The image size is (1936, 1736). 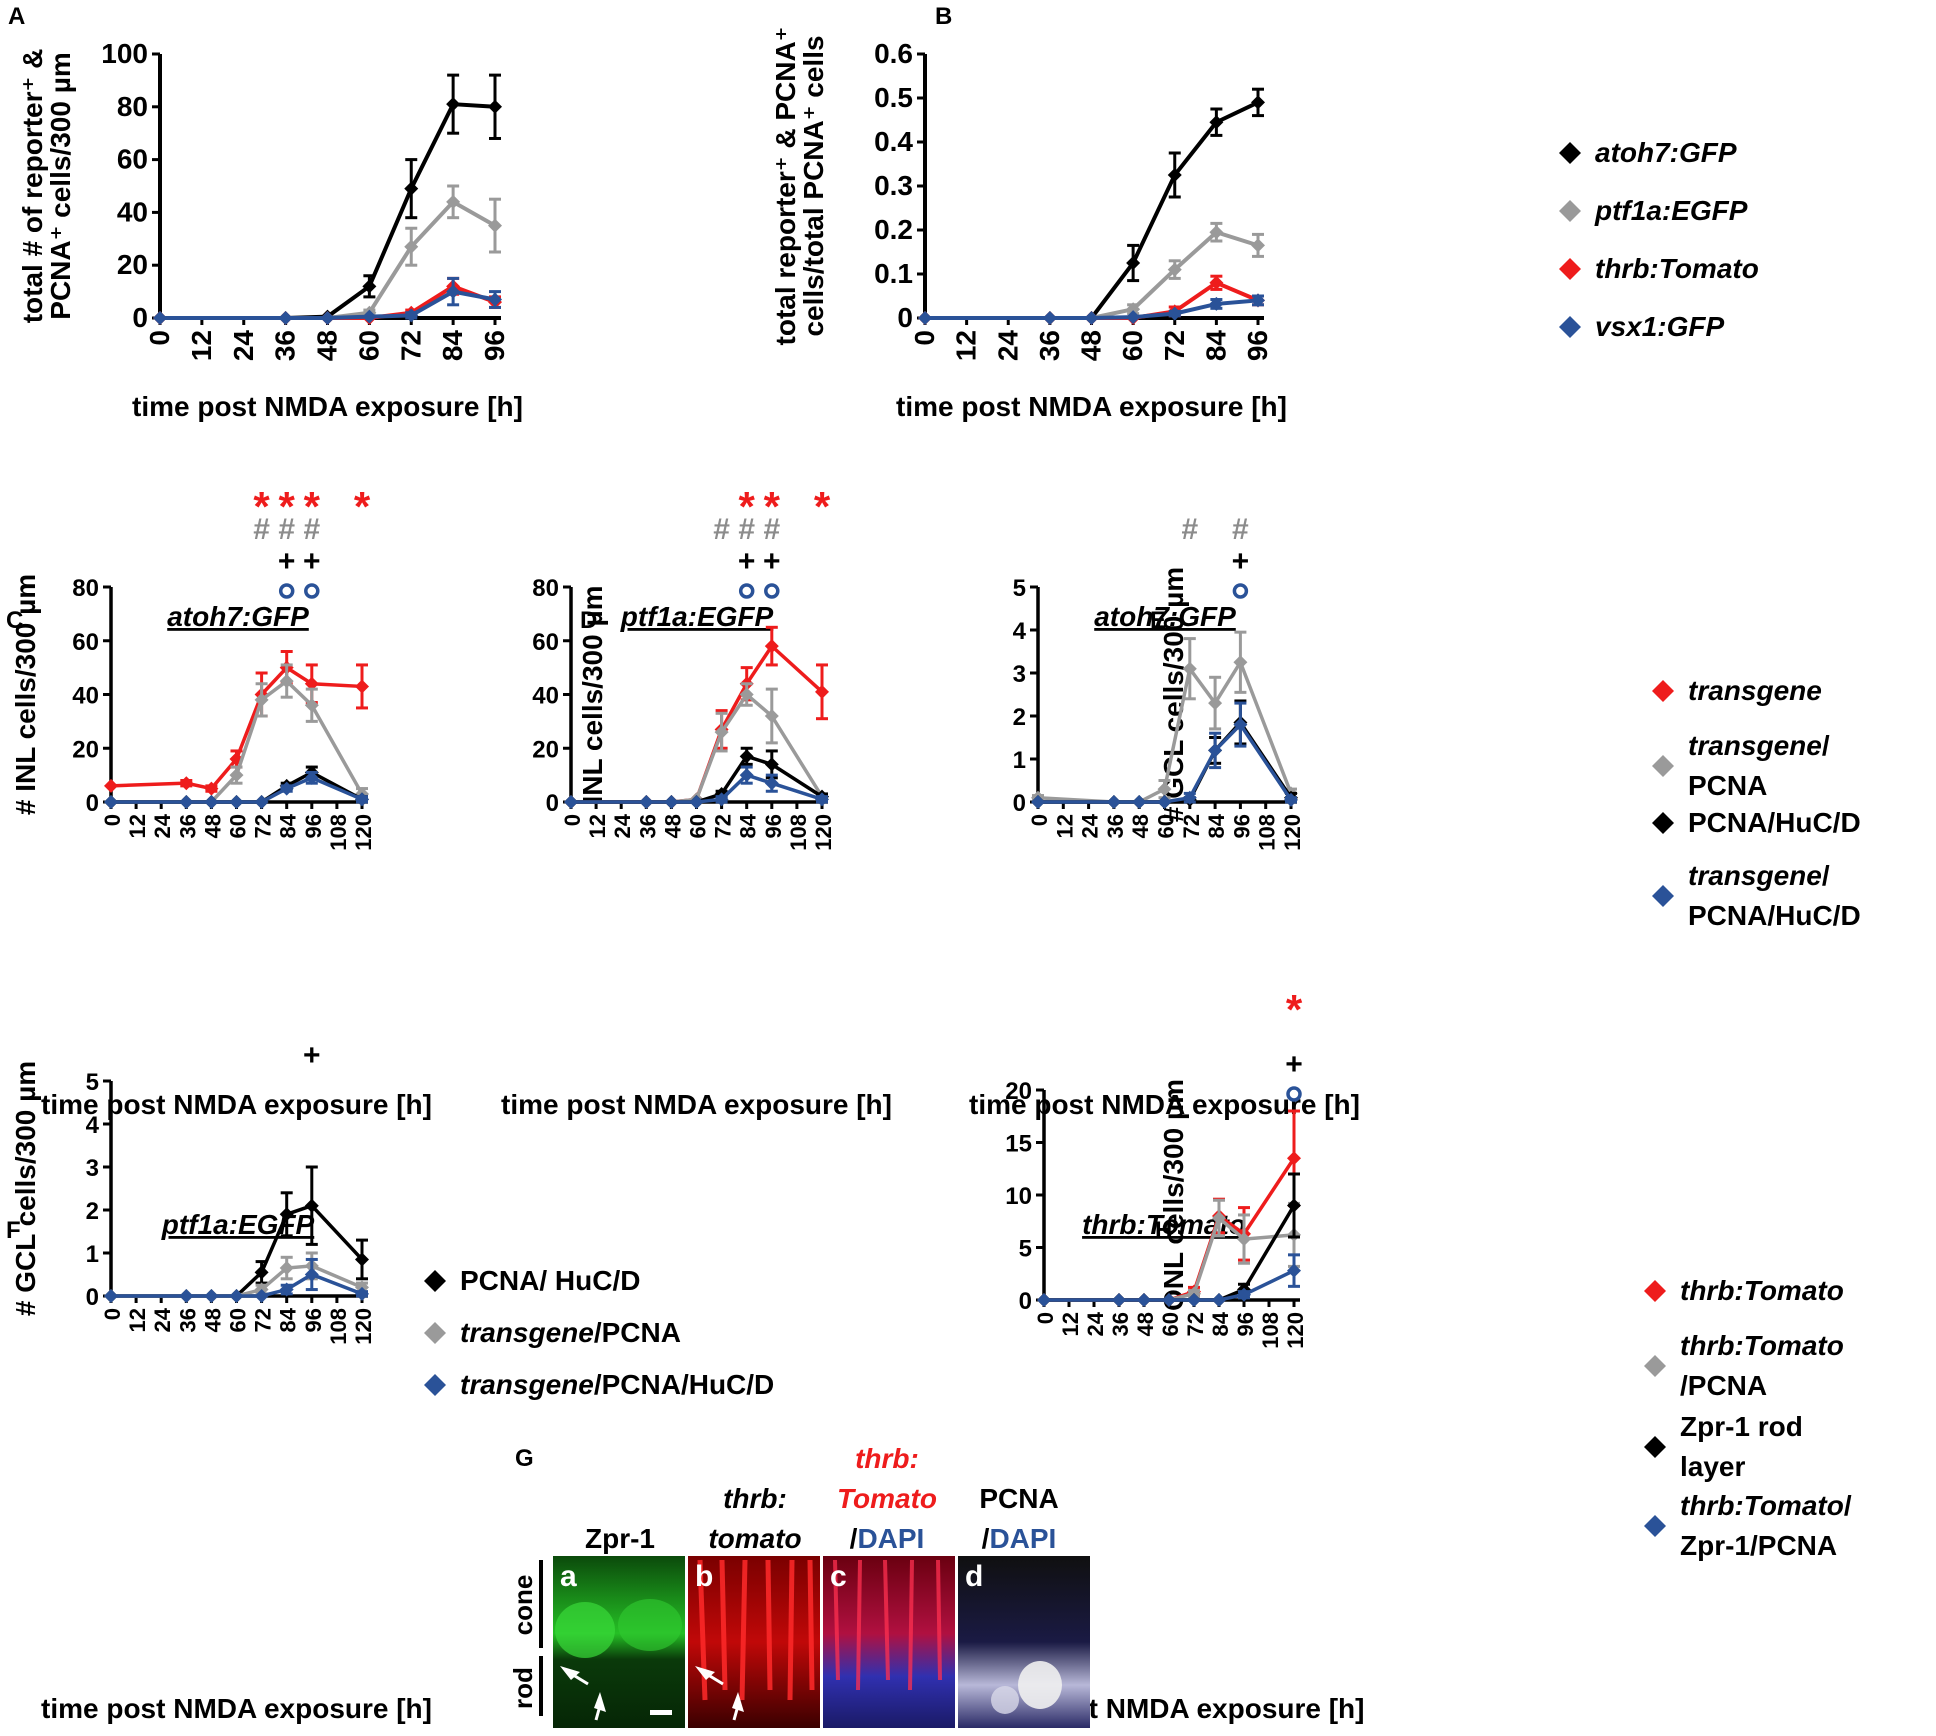 What do you see at coordinates (1240, 529) in the screenshot?
I see `chart-e-annotation: #` at bounding box center [1240, 529].